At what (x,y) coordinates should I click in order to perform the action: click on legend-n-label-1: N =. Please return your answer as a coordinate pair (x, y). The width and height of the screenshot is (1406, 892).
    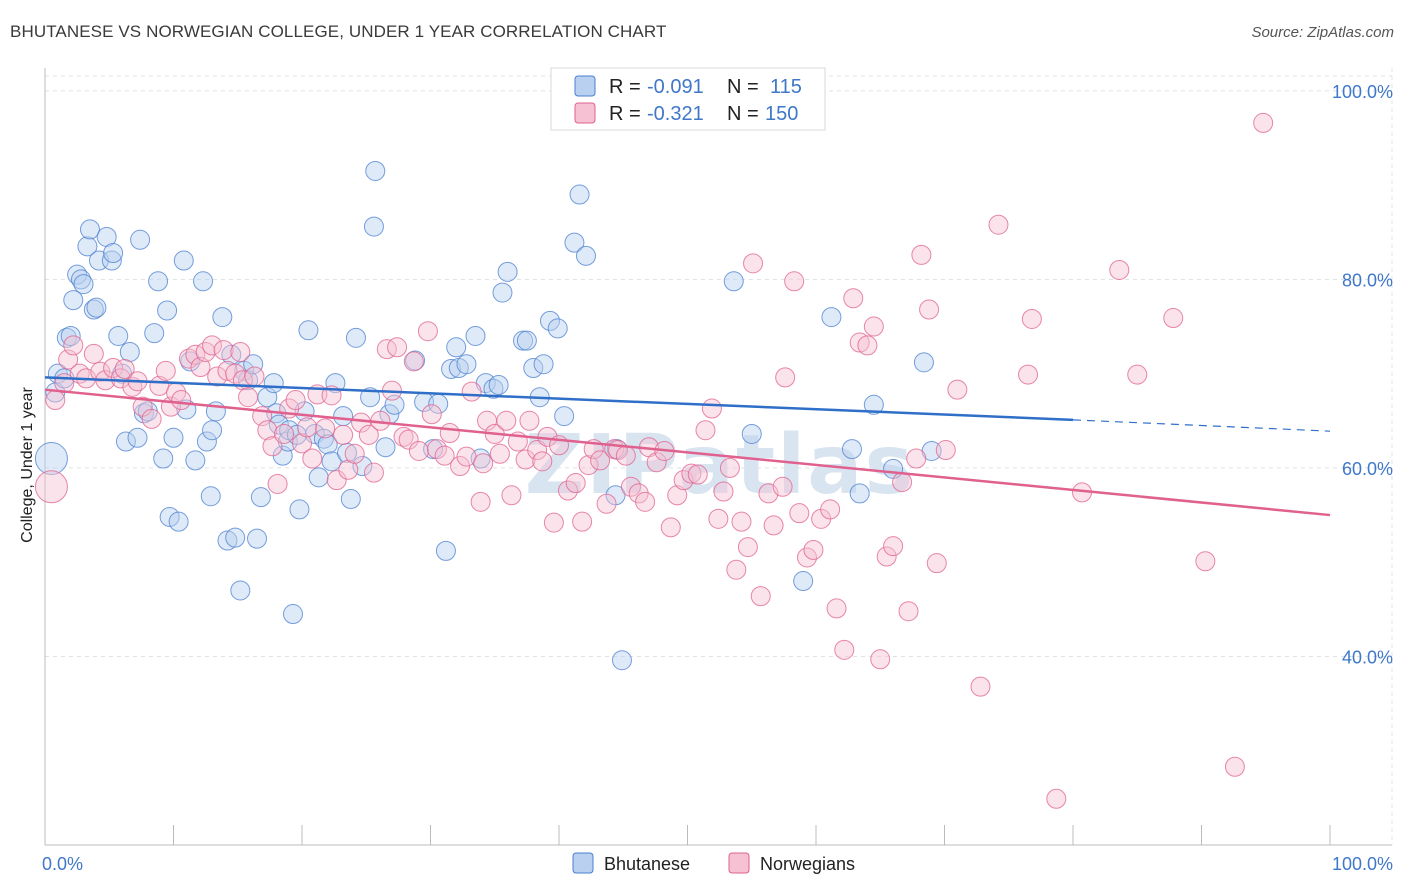
    Looking at the image, I should click on (743, 87).